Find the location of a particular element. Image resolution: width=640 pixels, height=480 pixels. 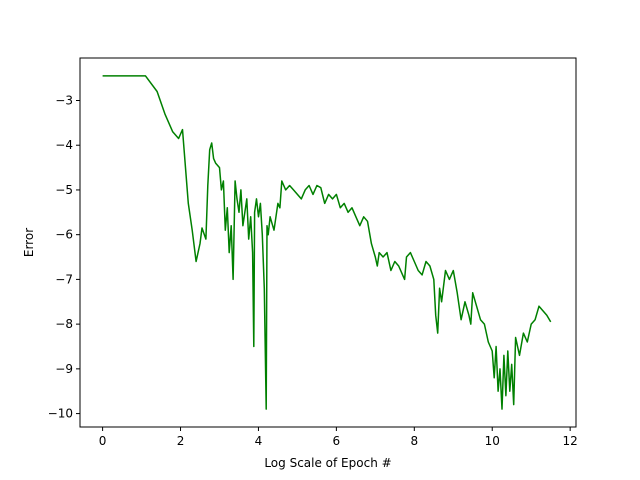

y-tick-label: −8 is located at coordinates (64, 324).